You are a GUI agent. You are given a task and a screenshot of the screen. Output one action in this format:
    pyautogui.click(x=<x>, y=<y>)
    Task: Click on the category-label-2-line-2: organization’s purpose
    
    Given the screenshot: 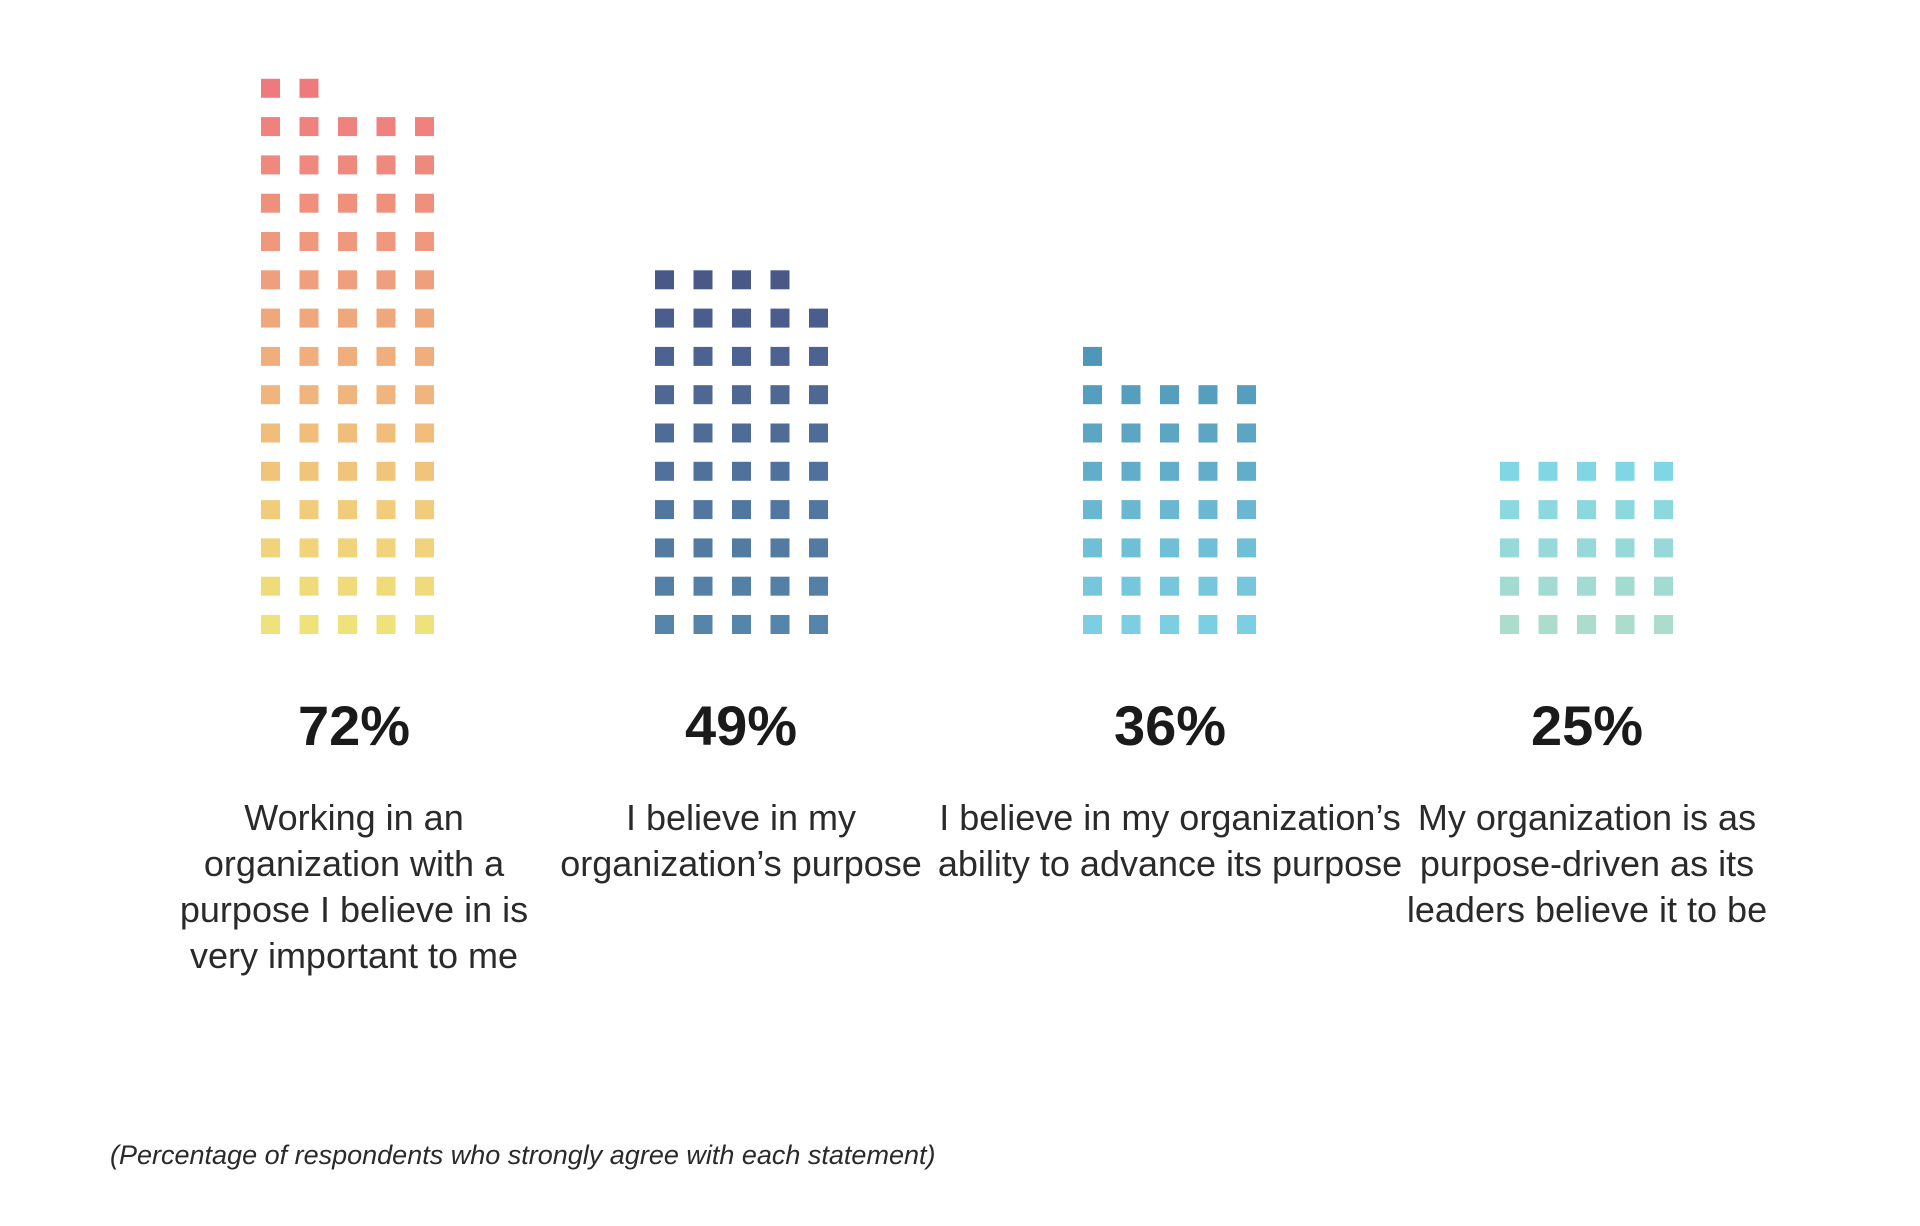 What is the action you would take?
    pyautogui.click(x=741, y=863)
    